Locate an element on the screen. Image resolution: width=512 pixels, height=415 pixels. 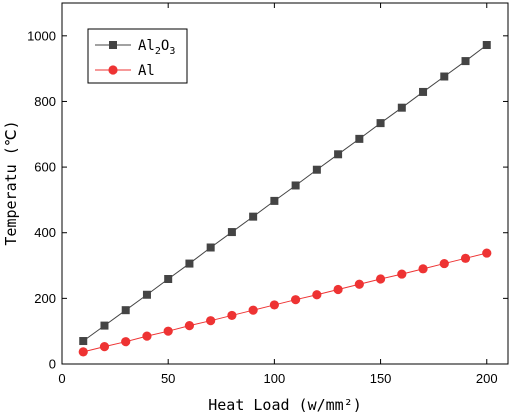
y-tick-label: 400 is located at coordinates (45, 232).